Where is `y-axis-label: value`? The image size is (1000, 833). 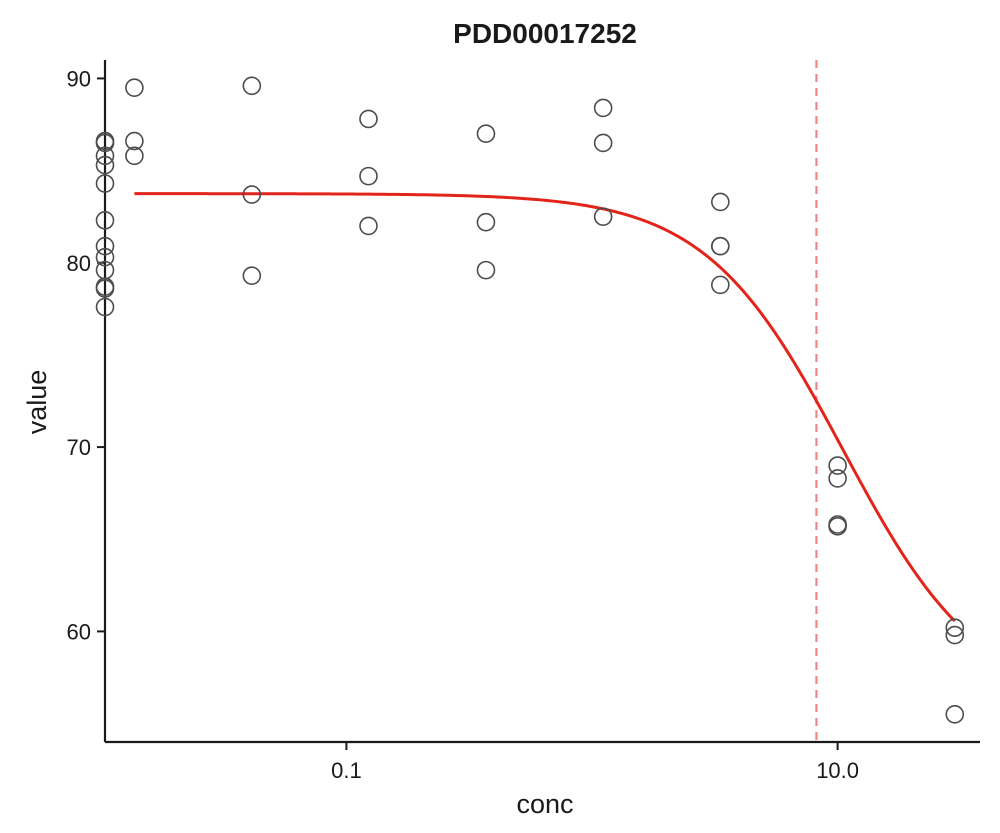
y-axis-label: value is located at coordinates (37, 402).